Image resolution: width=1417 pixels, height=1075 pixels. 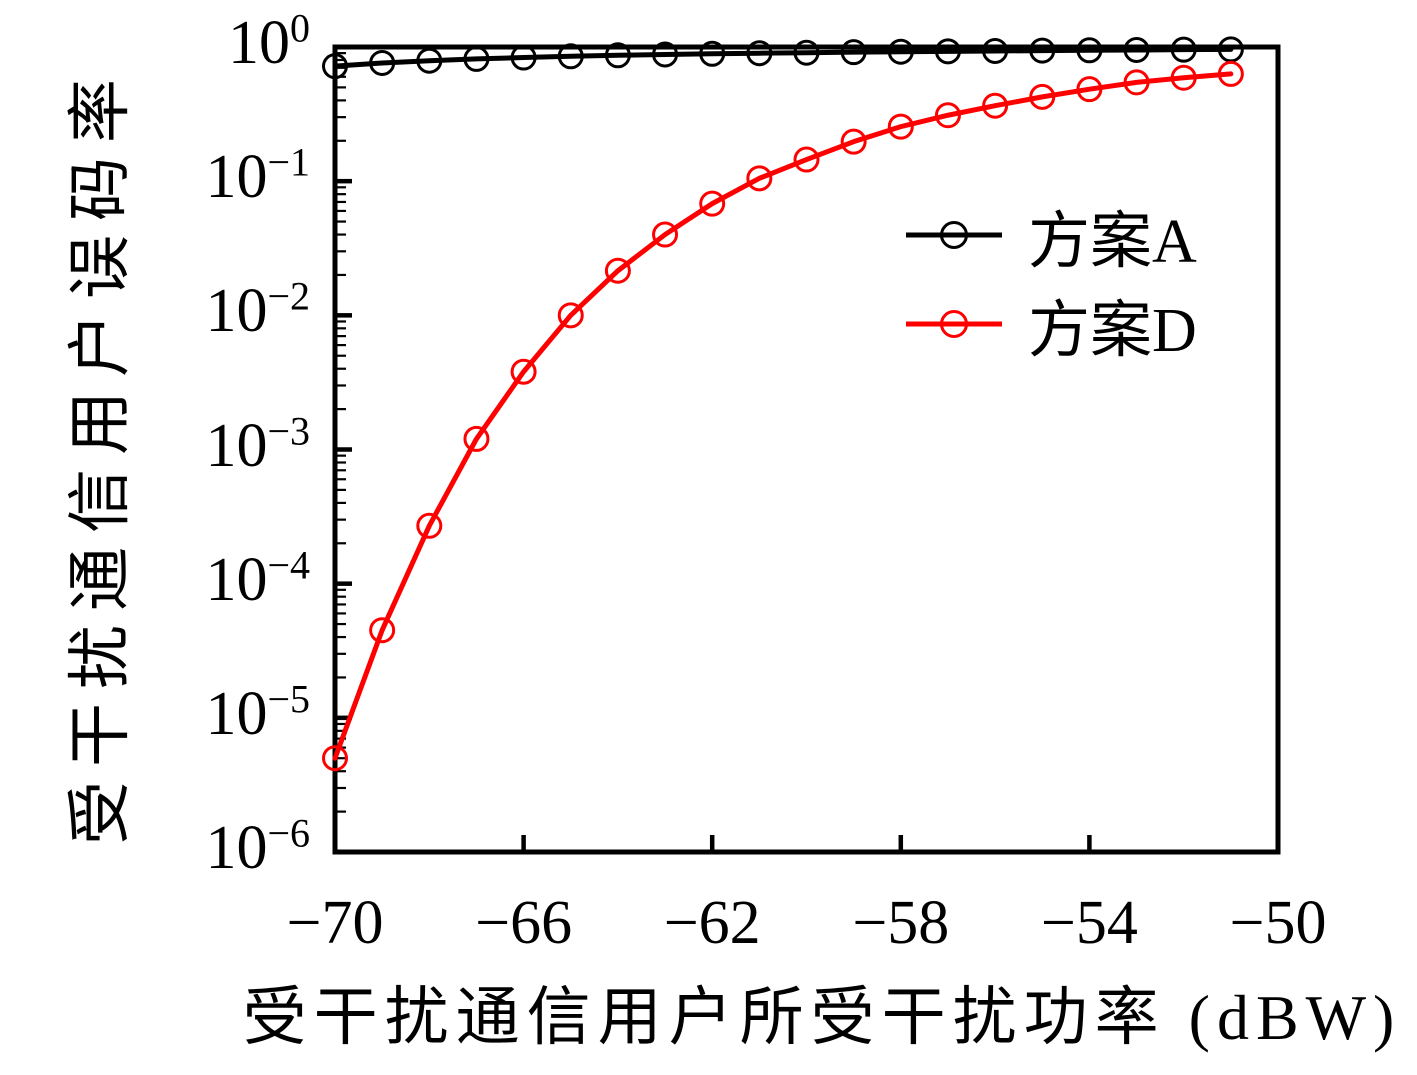 What do you see at coordinates (901, 923) in the screenshot?
I see `x-tick-label: −58` at bounding box center [901, 923].